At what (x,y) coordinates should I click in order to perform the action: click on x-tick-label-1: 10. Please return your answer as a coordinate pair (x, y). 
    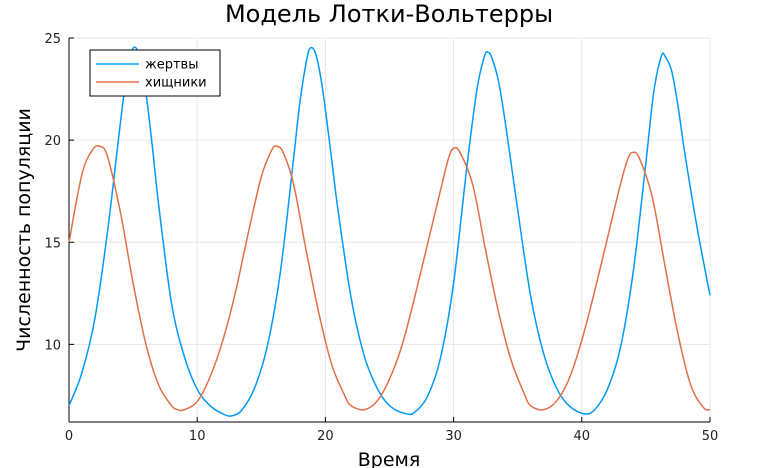
    Looking at the image, I should click on (197, 436).